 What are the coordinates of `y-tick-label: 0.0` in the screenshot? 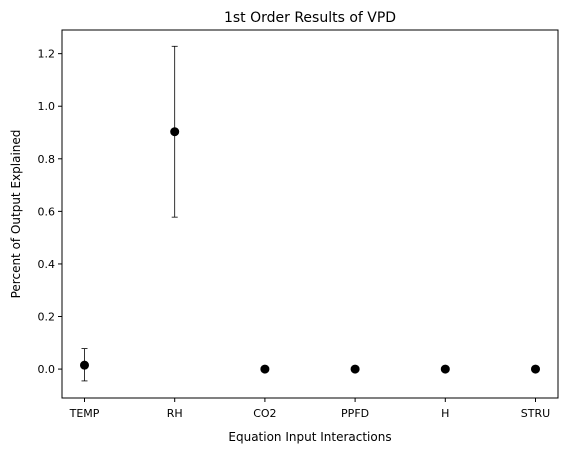 It's located at (47, 369).